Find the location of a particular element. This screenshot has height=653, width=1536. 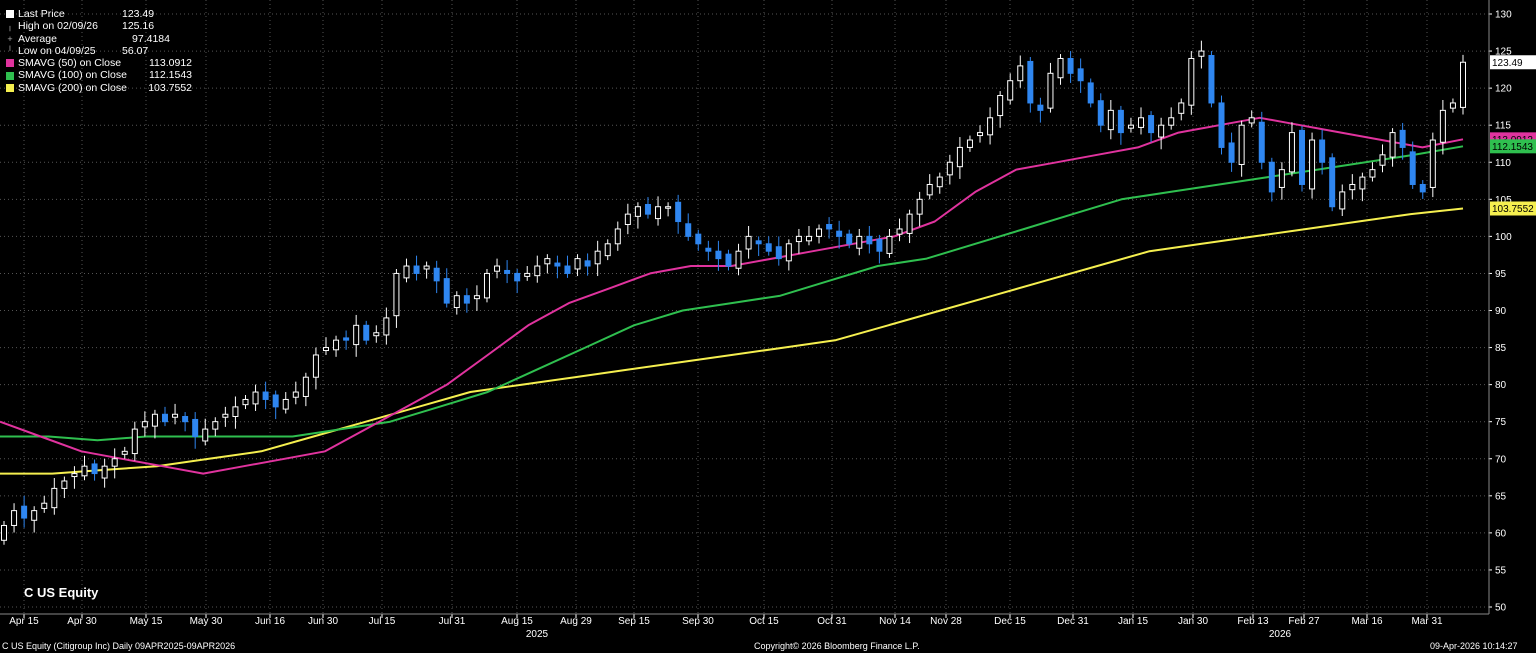

y-tick-label: 75 is located at coordinates (1501, 422).